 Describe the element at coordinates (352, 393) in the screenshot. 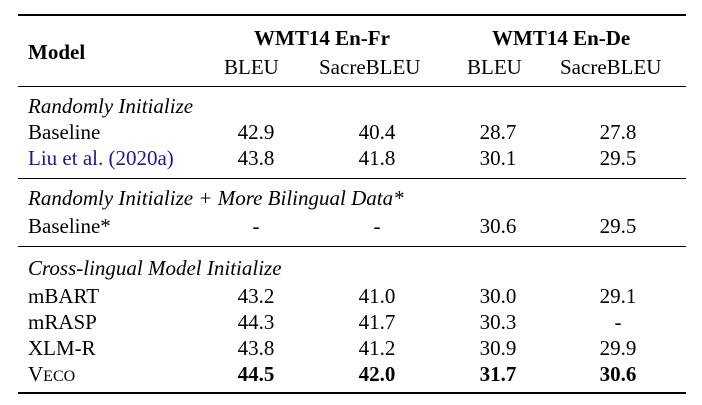

I see `bottom-rule` at that location.